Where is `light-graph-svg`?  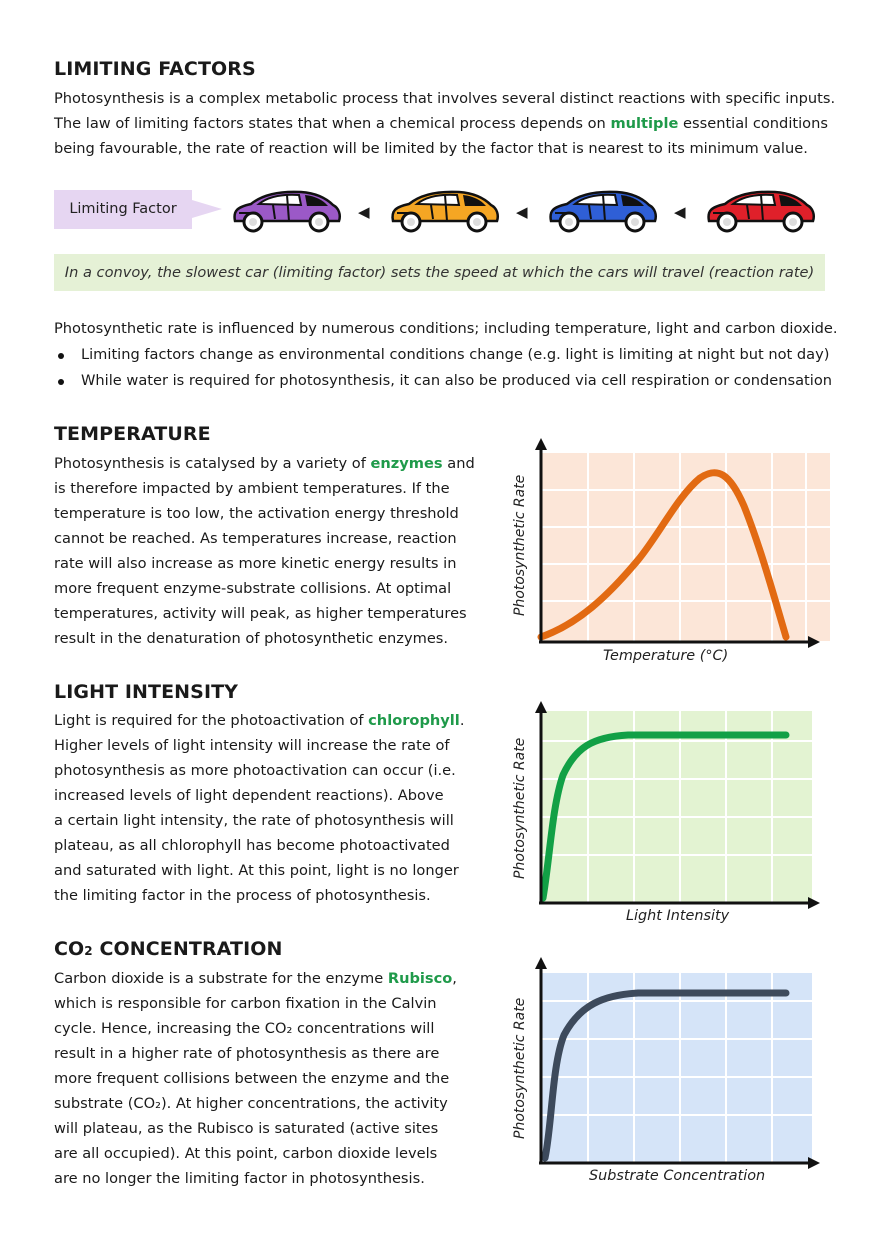 light-graph-svg is located at coordinates (677, 805).